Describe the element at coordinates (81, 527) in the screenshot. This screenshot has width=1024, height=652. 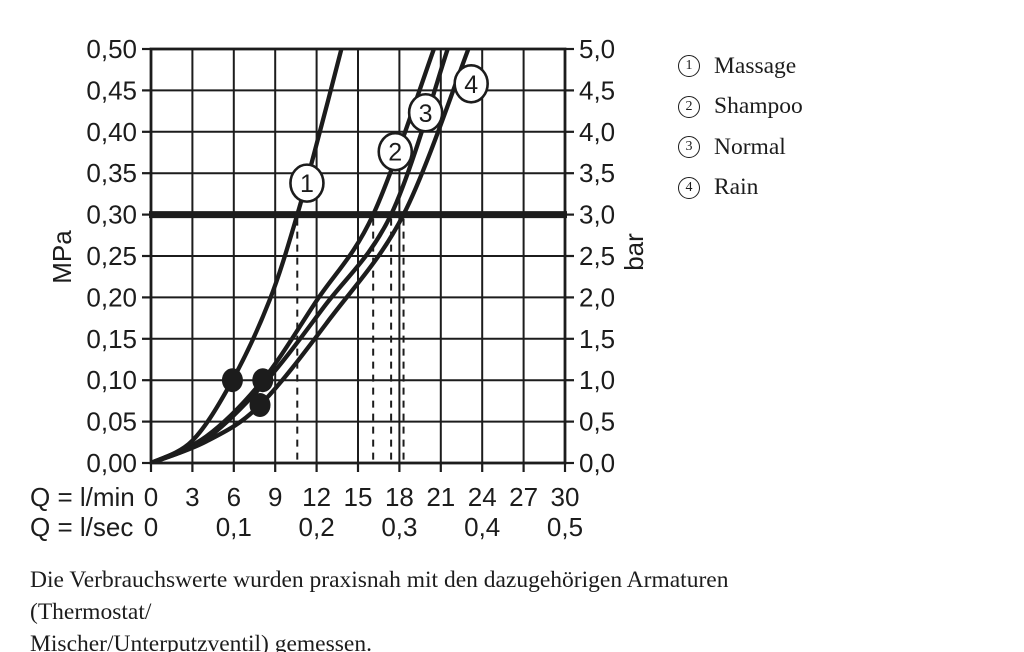
I see `x-axis-lsec-label: Q = l/sec` at that location.